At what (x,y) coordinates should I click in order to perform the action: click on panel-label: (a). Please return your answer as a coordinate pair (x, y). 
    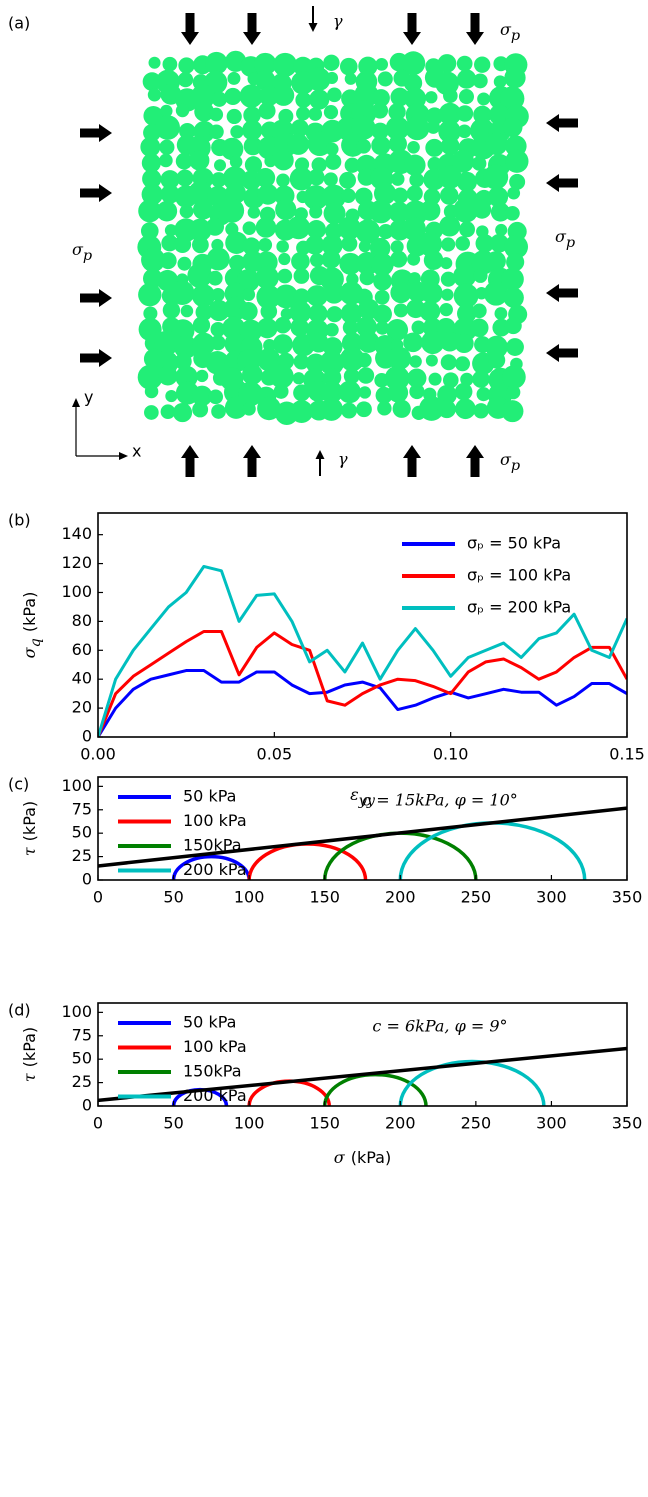
    Looking at the image, I should click on (19, 23).